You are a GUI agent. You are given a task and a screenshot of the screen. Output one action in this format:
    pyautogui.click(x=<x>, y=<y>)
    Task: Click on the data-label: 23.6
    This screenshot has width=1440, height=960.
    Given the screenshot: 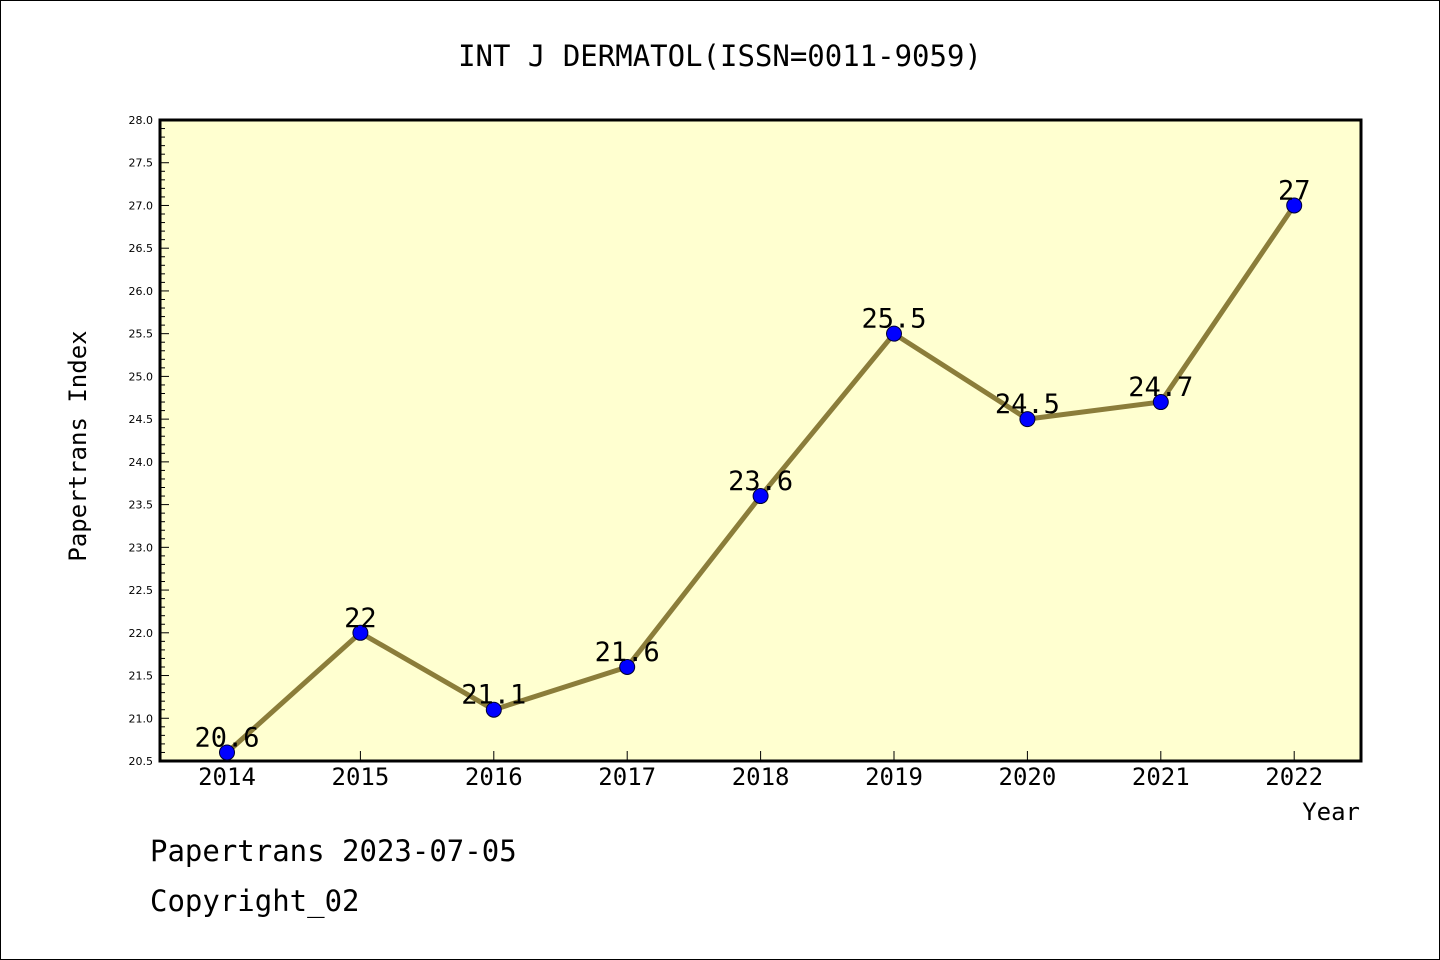 What is the action you would take?
    pyautogui.click(x=760, y=481)
    